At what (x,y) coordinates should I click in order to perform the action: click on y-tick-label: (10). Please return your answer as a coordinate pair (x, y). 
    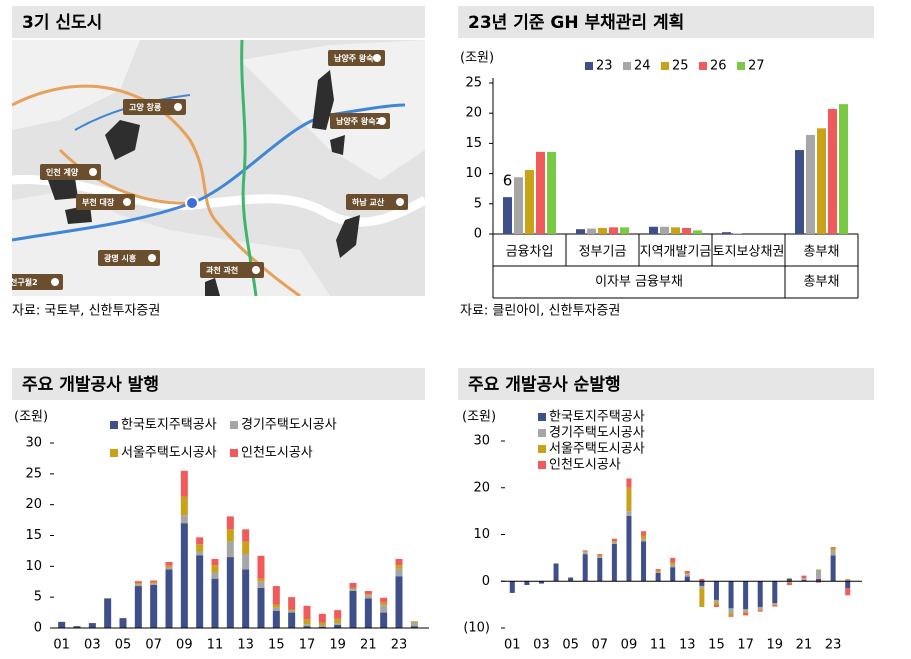
    Looking at the image, I should click on (476, 628).